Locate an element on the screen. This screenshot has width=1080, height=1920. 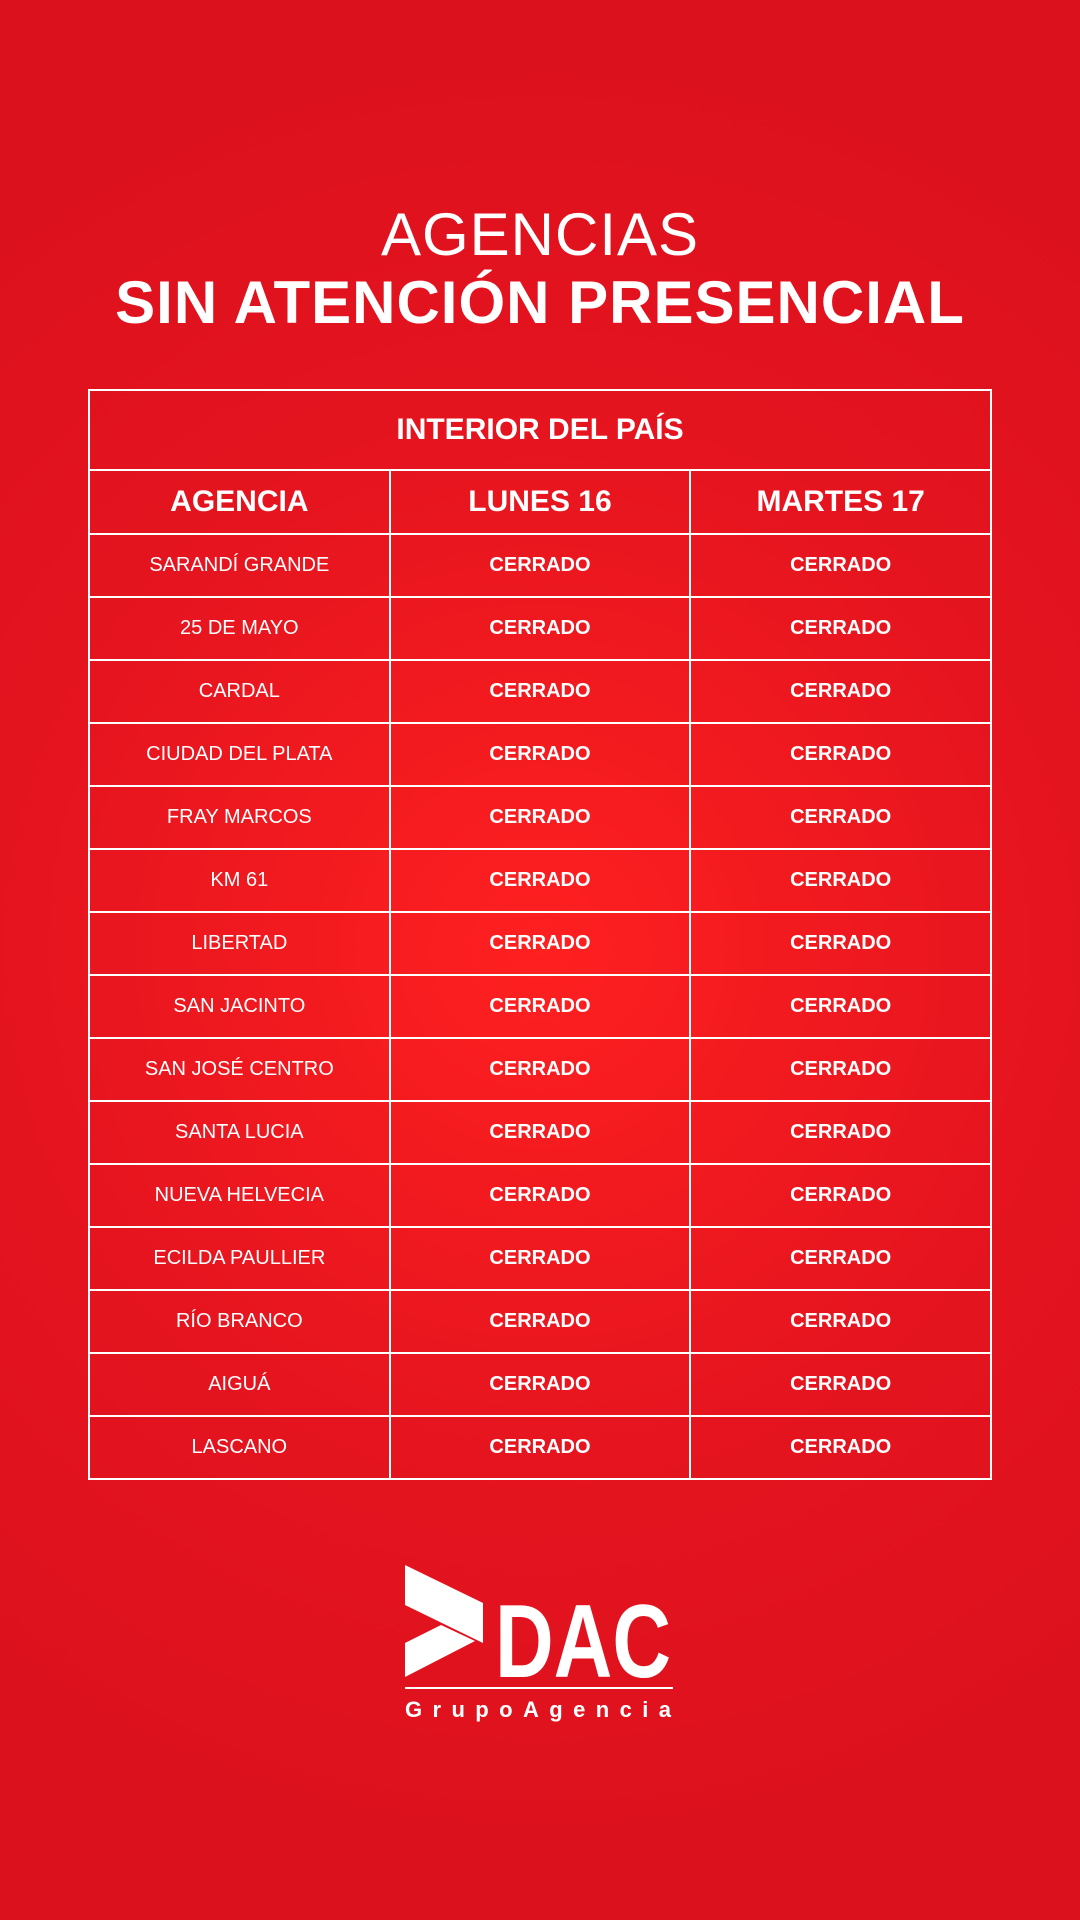
agency-name: SARANDÍ GRANDE is located at coordinates (239, 565).